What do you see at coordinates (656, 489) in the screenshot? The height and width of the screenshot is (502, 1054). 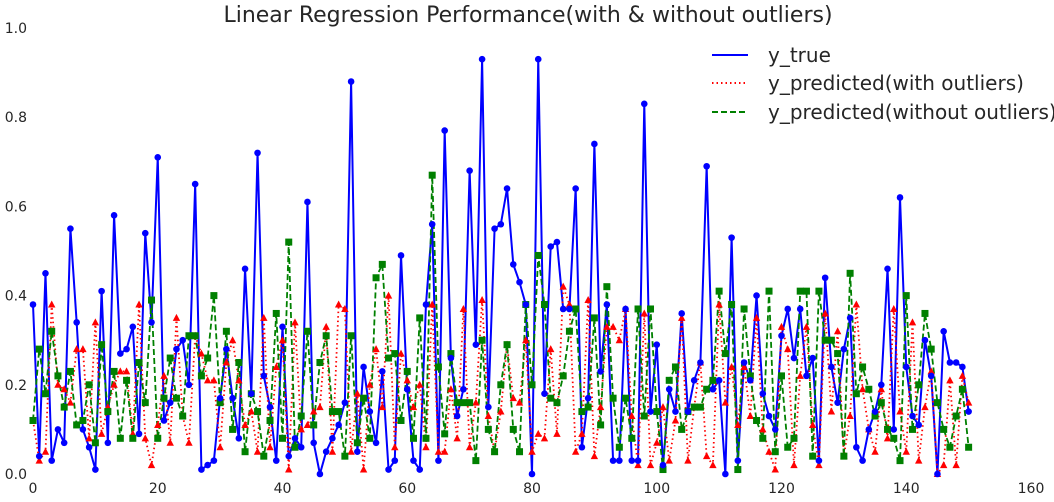 I see `x-tick-label: 100` at bounding box center [656, 489].